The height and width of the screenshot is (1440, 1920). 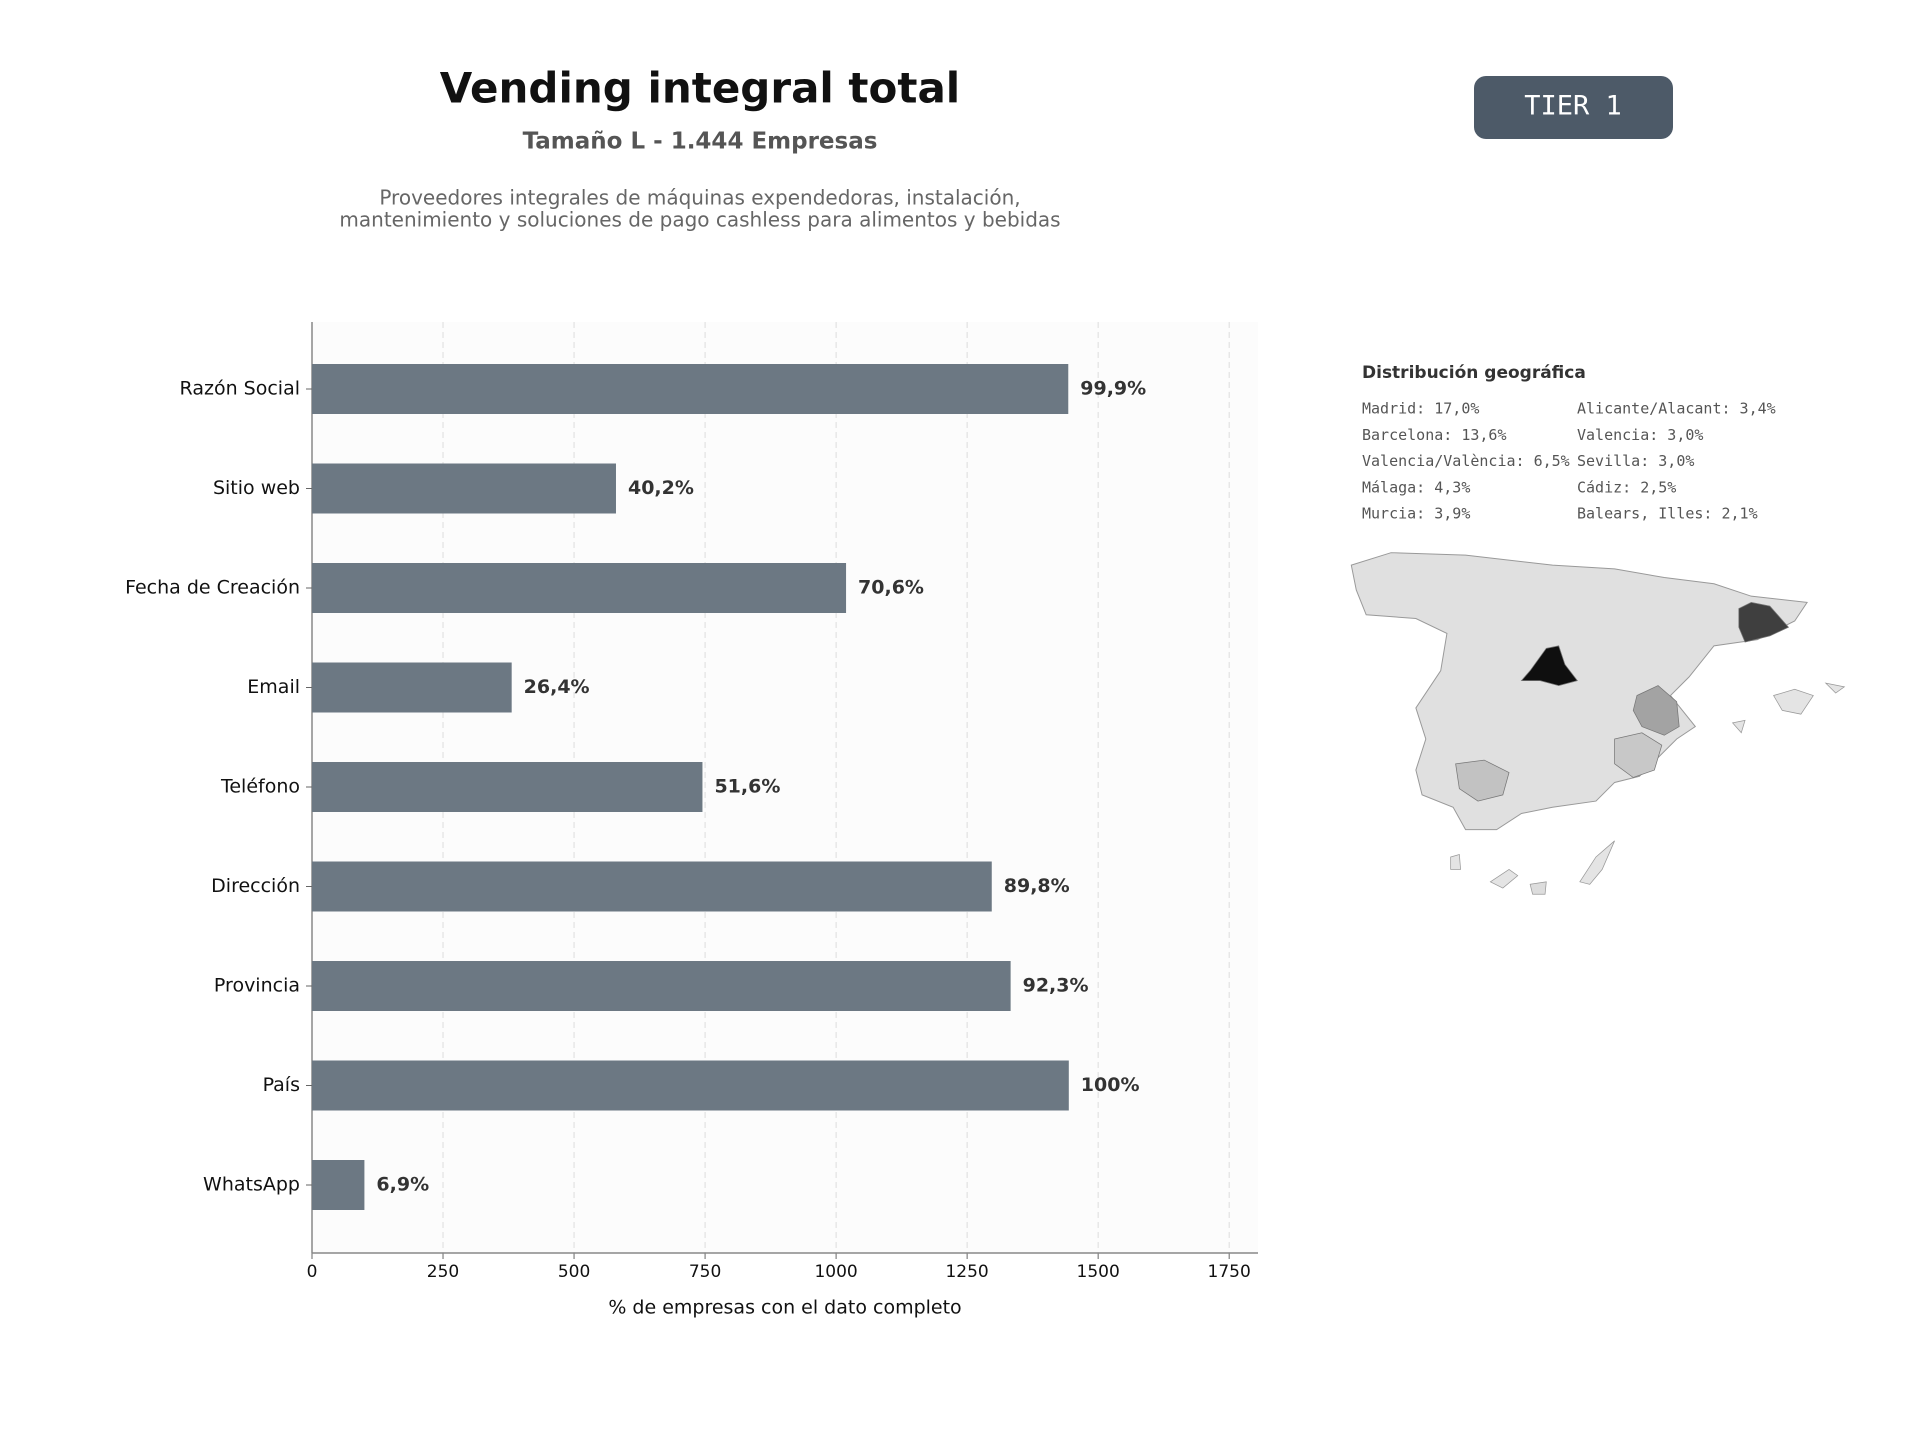 What do you see at coordinates (1113, 389) in the screenshot?
I see `value-label: 99,9%` at bounding box center [1113, 389].